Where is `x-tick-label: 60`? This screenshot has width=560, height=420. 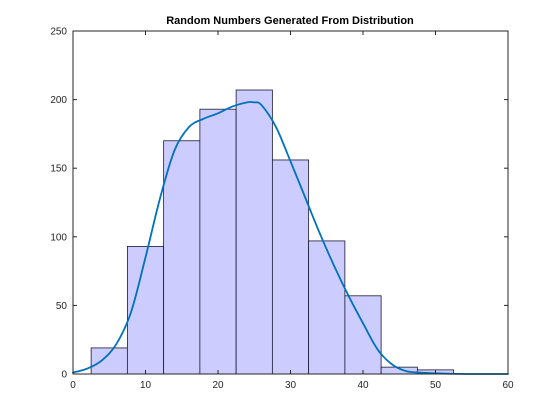 x-tick-label: 60 is located at coordinates (508, 385).